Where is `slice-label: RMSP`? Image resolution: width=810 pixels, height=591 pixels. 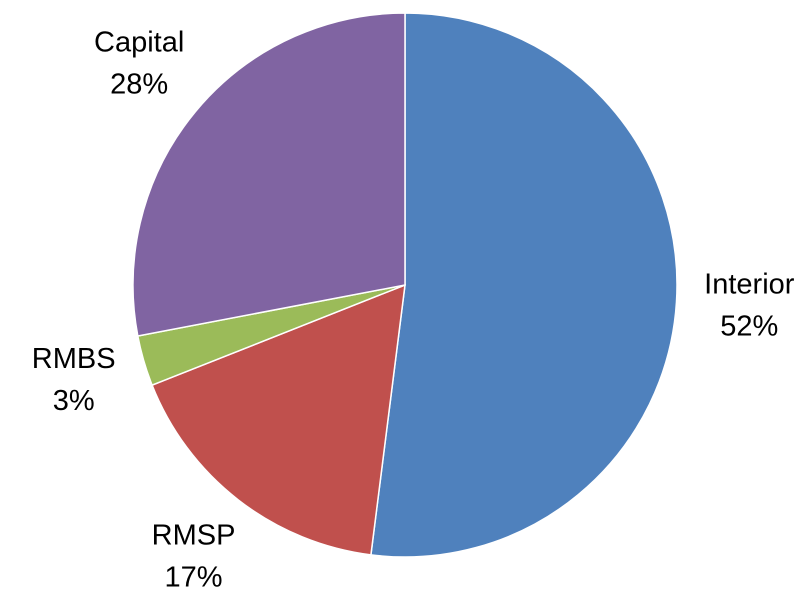 slice-label: RMSP is located at coordinates (194, 535).